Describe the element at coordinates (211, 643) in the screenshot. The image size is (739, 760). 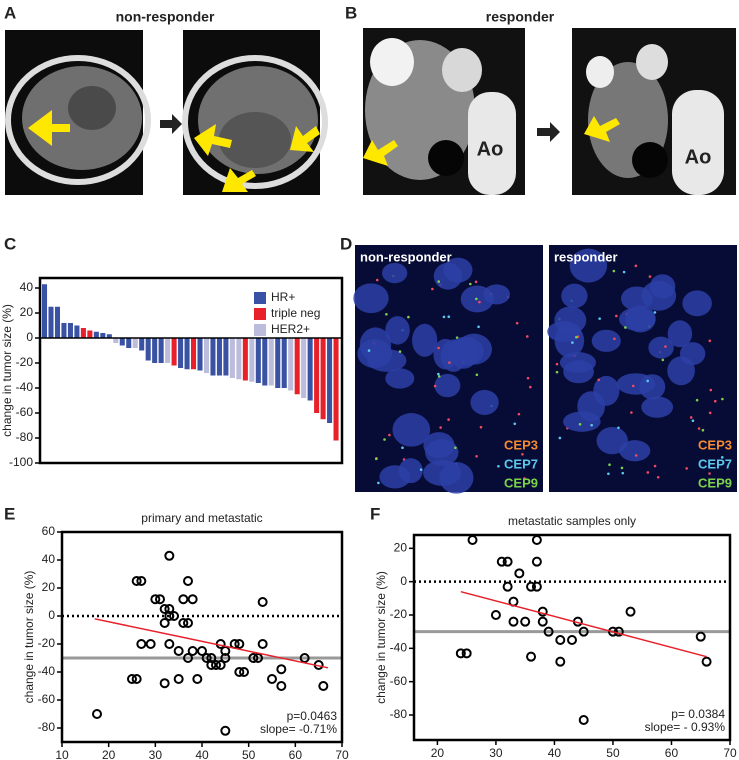
I see `trend-line` at that location.